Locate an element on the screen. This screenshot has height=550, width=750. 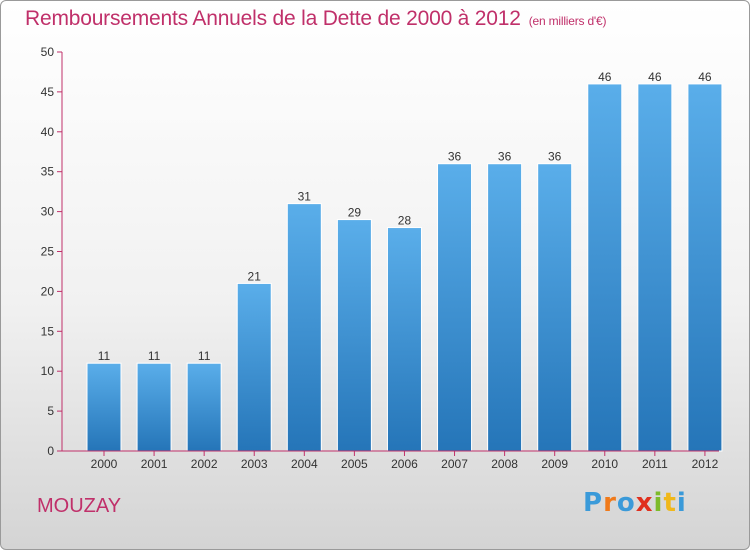
y-tick-label: 10 is located at coordinates (48, 371).